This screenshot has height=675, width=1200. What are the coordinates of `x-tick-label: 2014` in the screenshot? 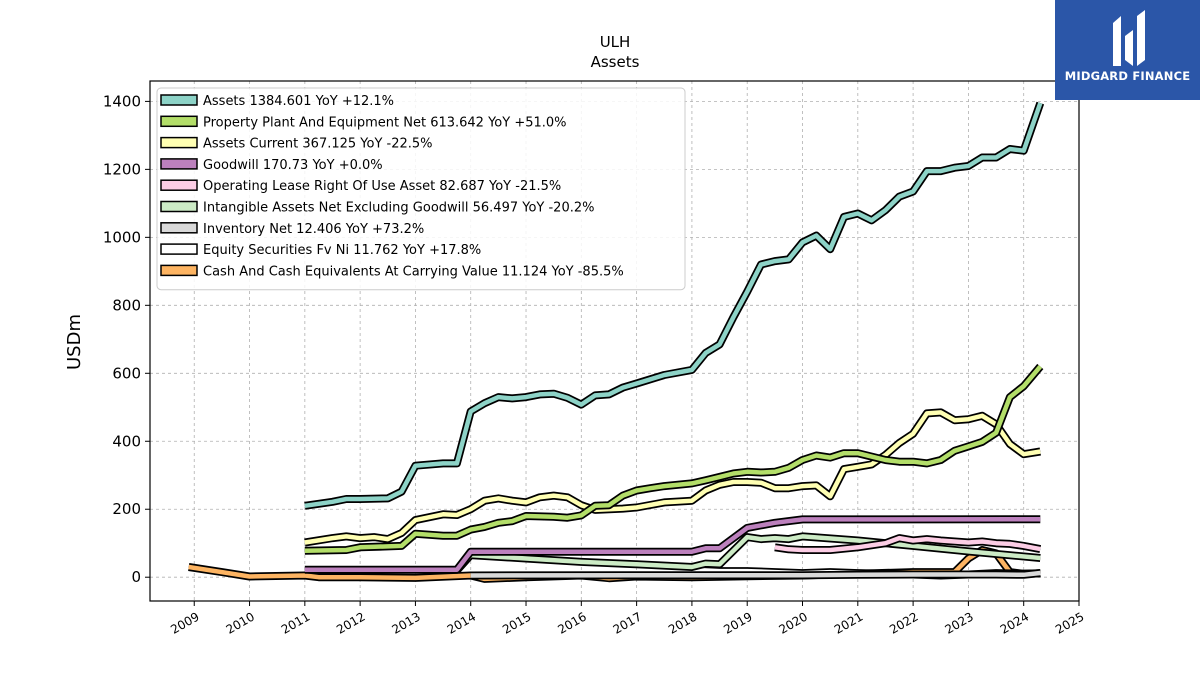 It's located at (461, 622).